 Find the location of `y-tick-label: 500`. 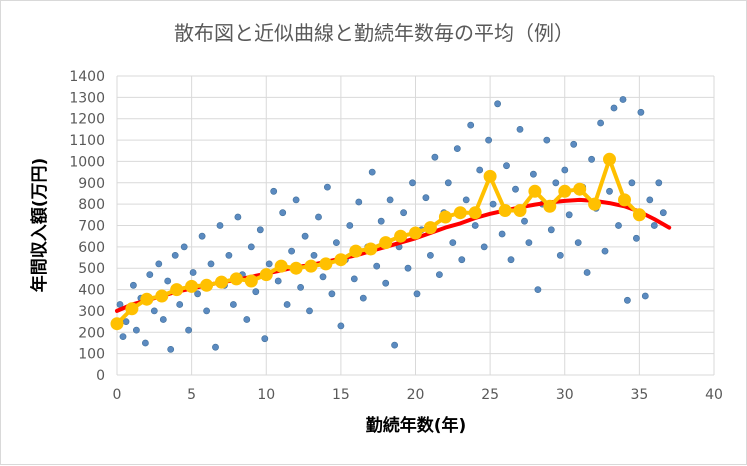

y-tick-label: 500 is located at coordinates (91, 269).